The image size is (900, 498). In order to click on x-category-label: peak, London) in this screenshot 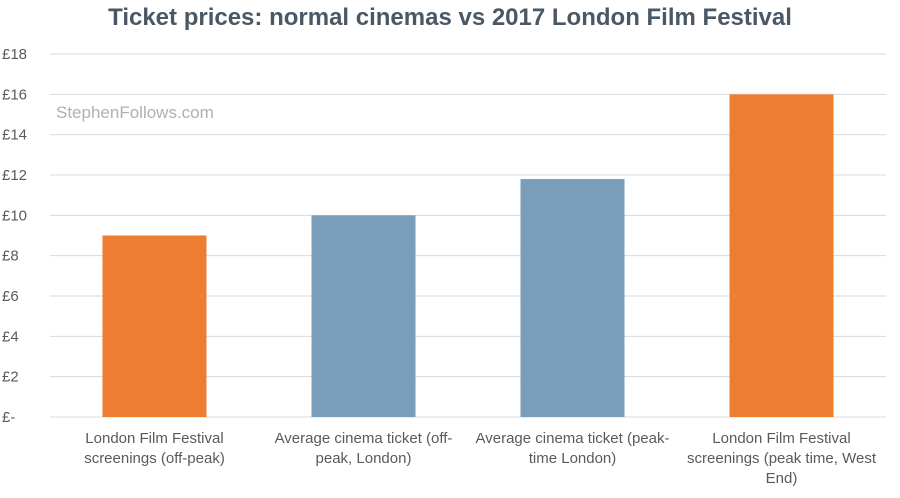, I will do `click(364, 458)`.